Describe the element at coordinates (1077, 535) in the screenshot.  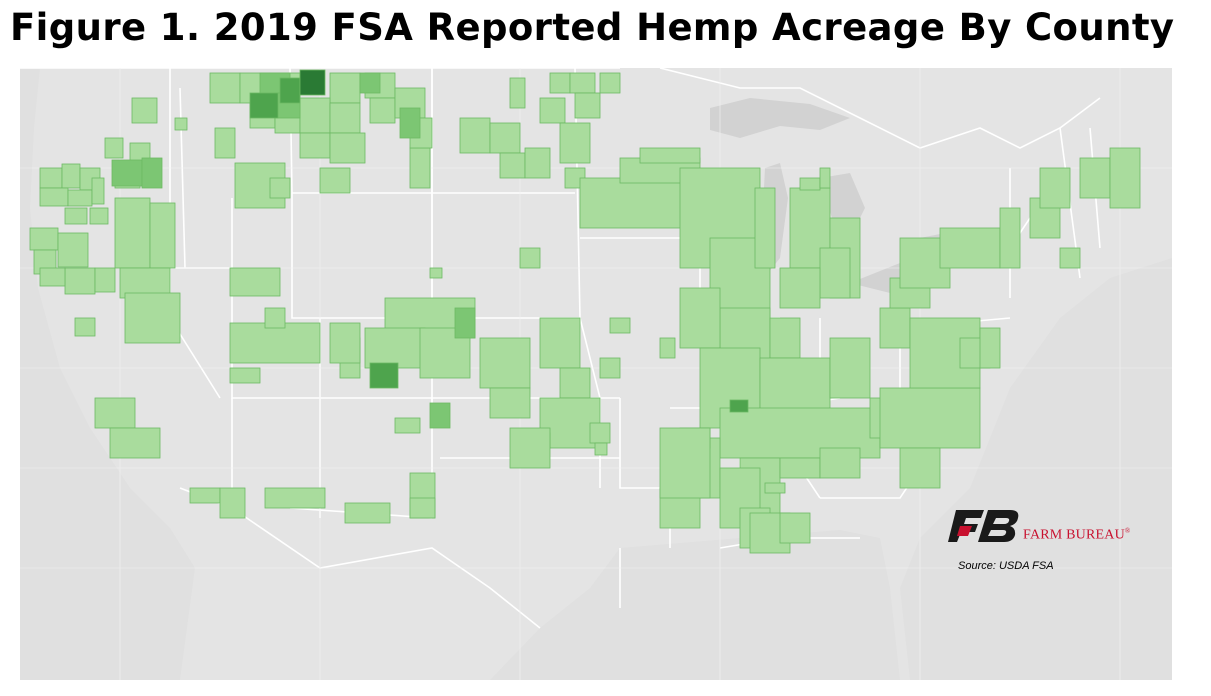
I see `logo-text: FARM BUREAU®` at that location.